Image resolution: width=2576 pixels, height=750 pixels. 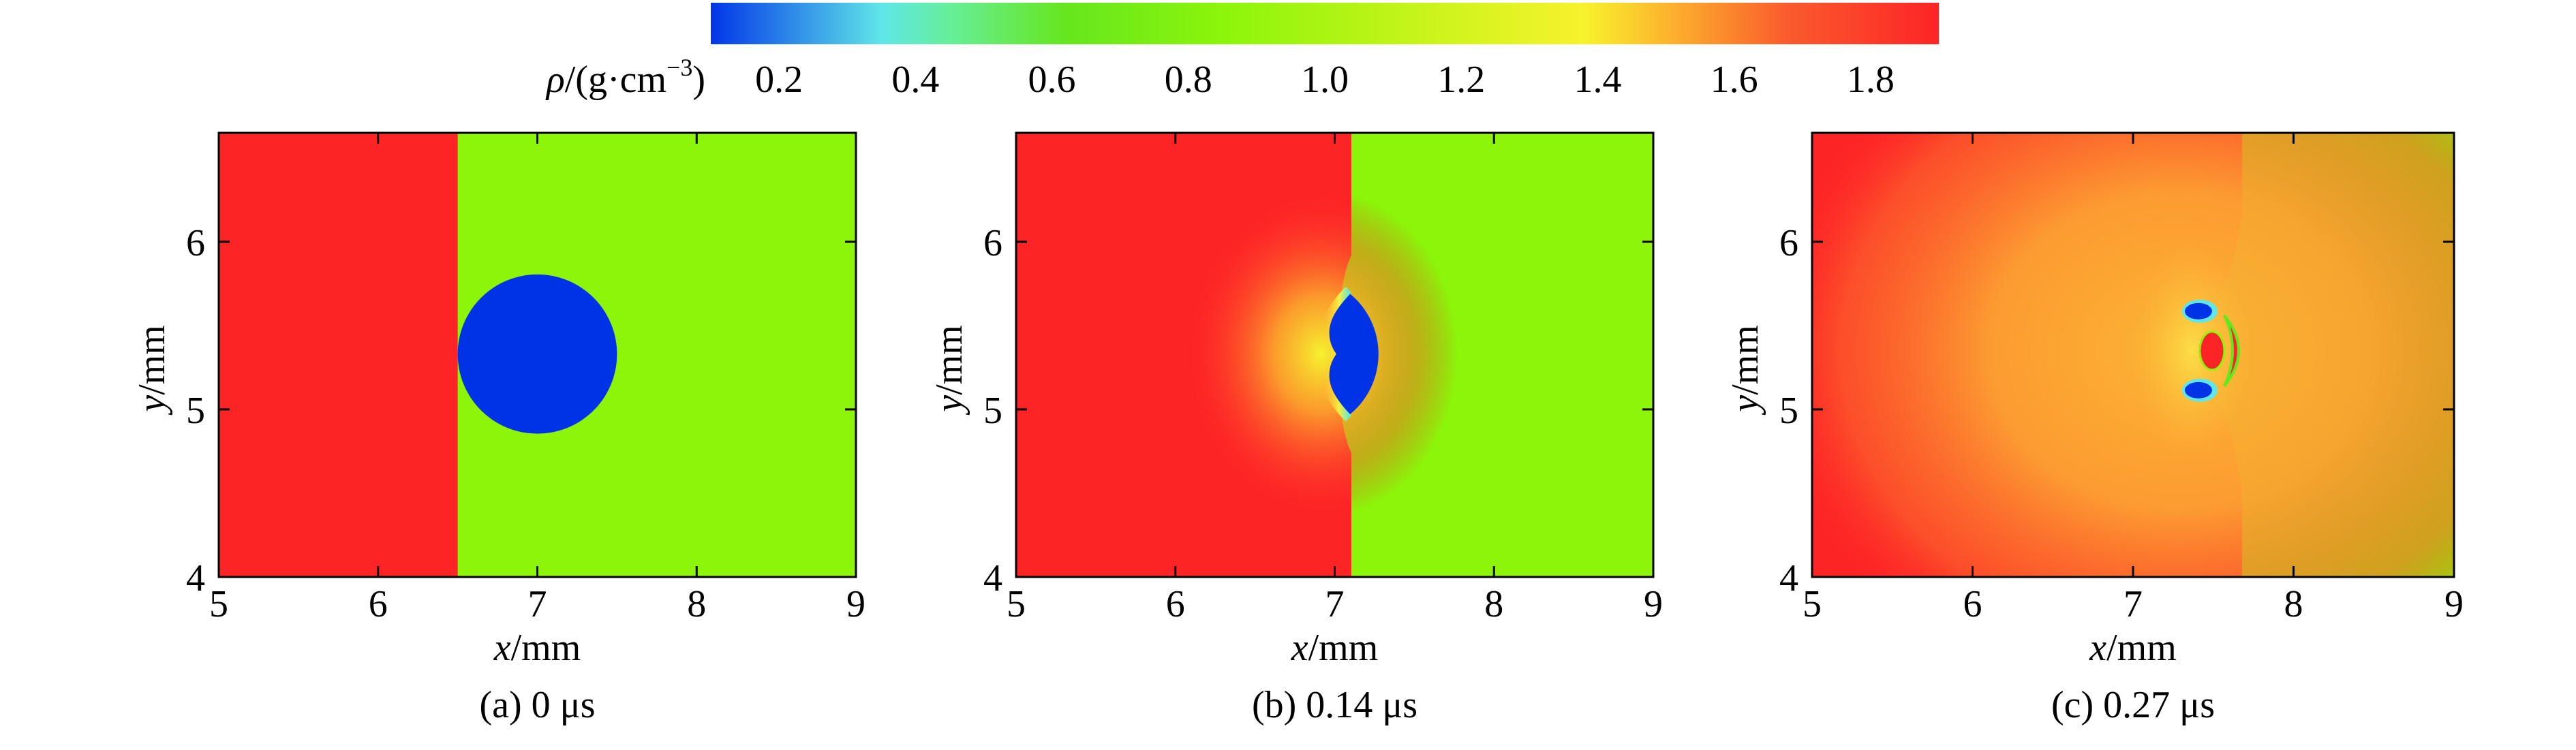 I want to click on colorbar-label-symbol: ρ, so click(x=555, y=80).